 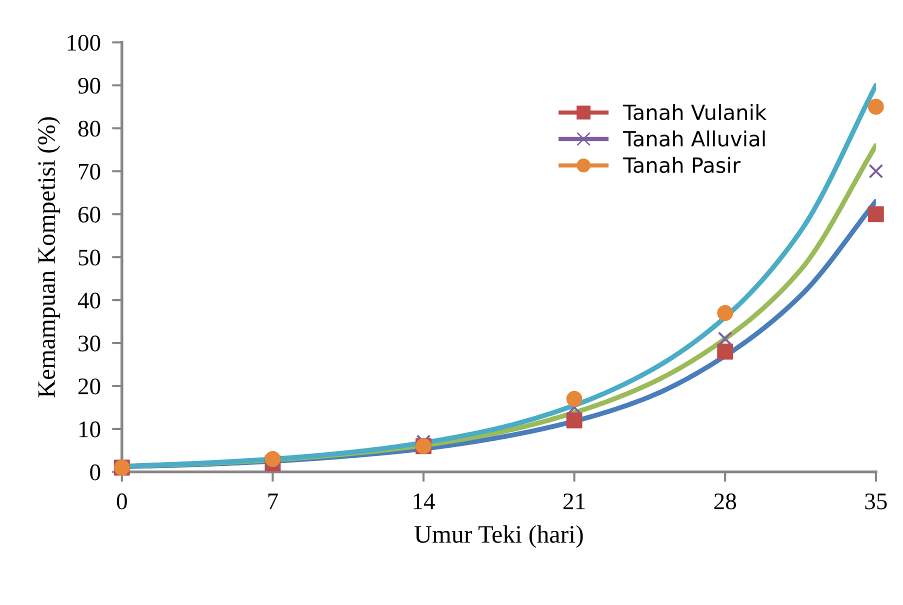 I want to click on x-tick-label: 0, so click(x=121, y=501).